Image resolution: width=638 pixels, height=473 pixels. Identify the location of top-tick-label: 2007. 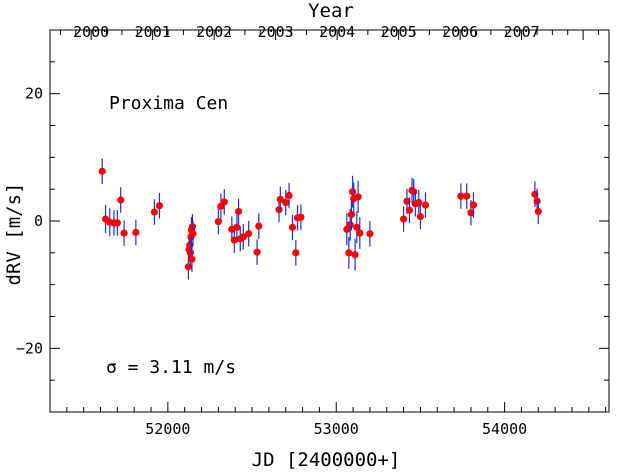
(522, 32).